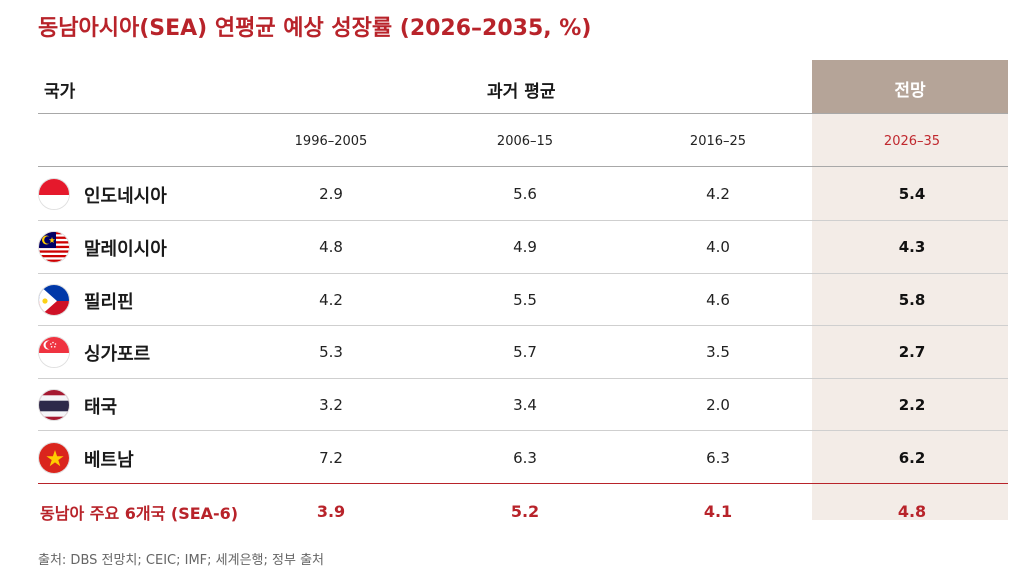 The width and height of the screenshot is (1024, 572). Describe the element at coordinates (512, 300) in the screenshot. I see `table-row-philippines: 필리핀 4.2 5.5 4.6 5.8` at that location.